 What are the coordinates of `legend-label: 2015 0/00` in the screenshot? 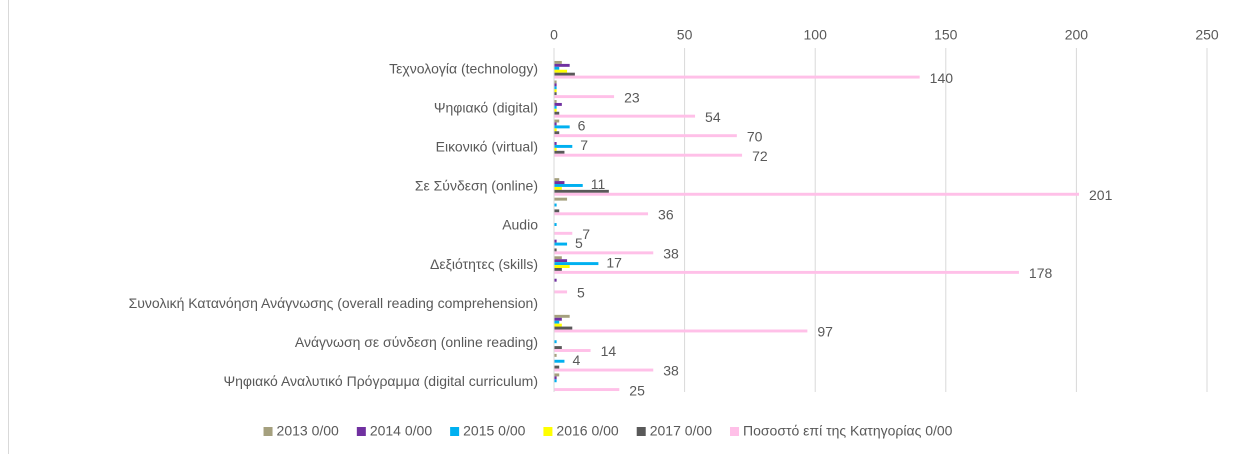 It's located at (494, 431).